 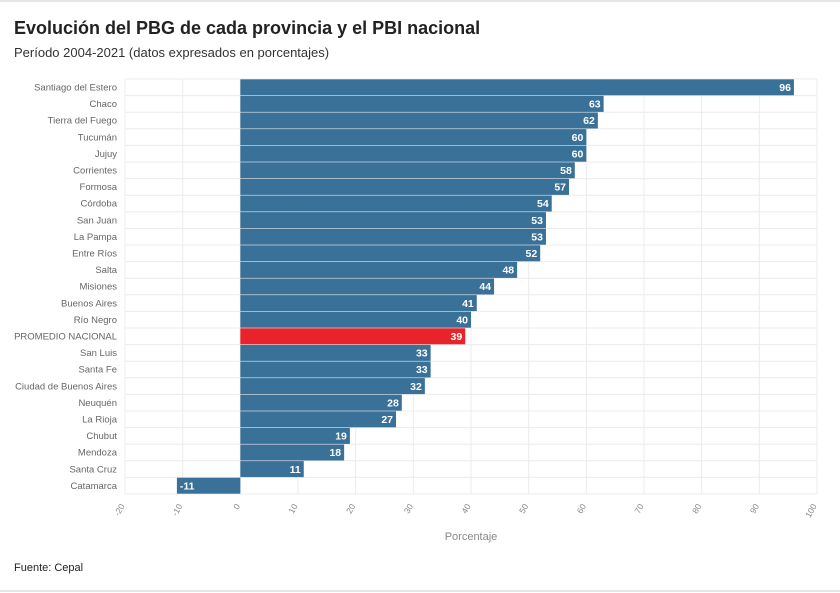 What do you see at coordinates (49, 568) in the screenshot?
I see `source-note: Fuente: Cepal` at bounding box center [49, 568].